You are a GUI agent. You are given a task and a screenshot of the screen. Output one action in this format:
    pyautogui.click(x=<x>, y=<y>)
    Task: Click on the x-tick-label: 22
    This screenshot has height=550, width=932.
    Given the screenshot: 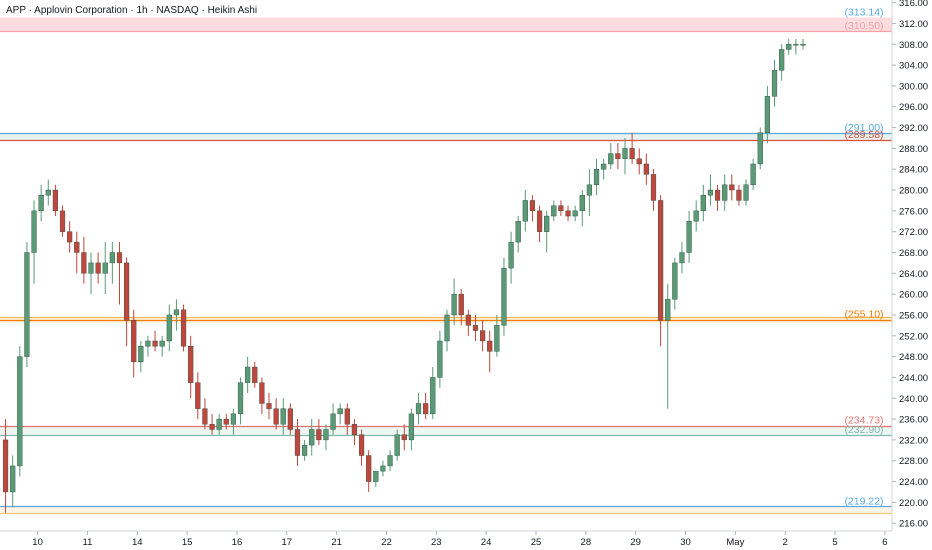 What is the action you would take?
    pyautogui.click(x=386, y=542)
    